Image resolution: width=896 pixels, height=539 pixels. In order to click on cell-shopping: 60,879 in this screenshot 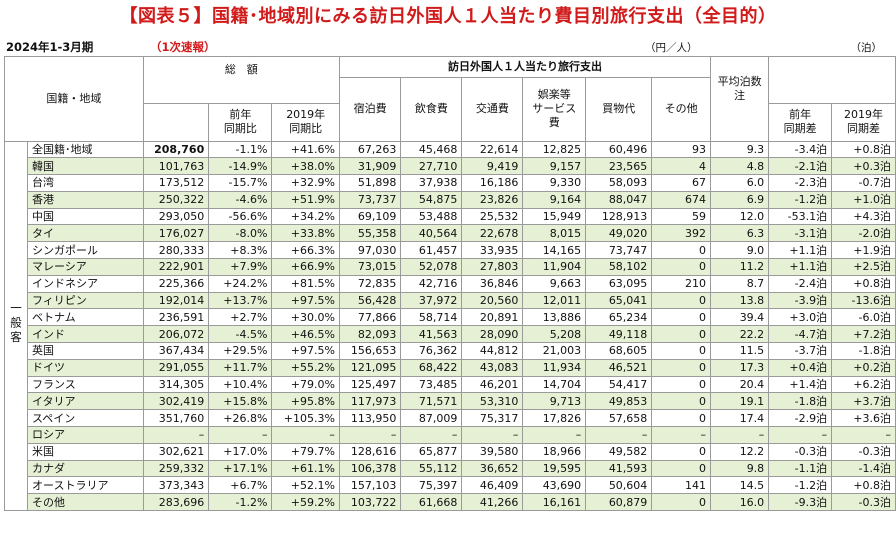, I will do `click(619, 502)`.